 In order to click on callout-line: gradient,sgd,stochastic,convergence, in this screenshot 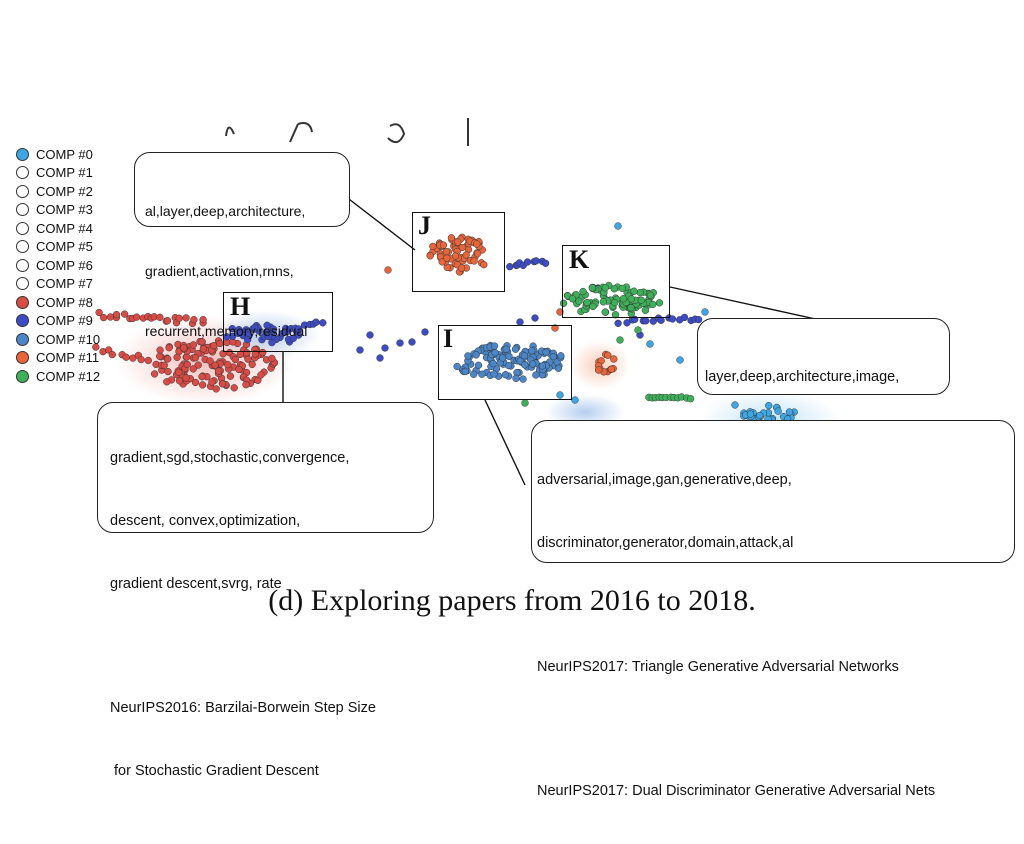, I will do `click(230, 458)`.